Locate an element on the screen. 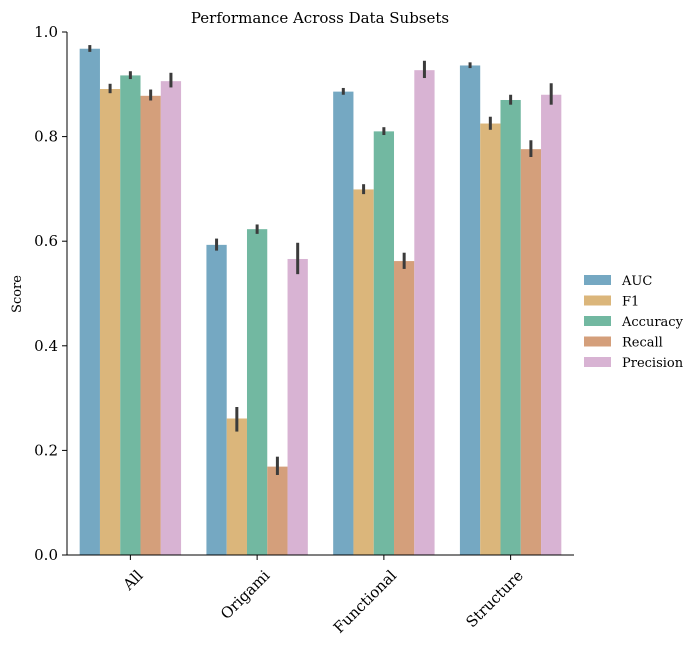 The height and width of the screenshot is (655, 700). legend-label-recall: Recall is located at coordinates (642, 343).